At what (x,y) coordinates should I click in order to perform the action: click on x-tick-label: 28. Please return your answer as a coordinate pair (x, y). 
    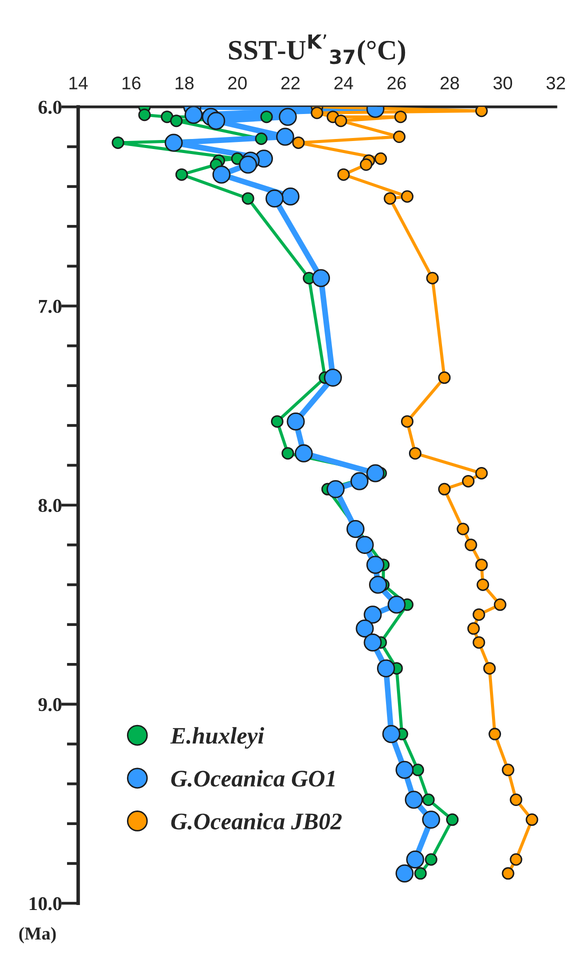
    Looking at the image, I should click on (449, 83).